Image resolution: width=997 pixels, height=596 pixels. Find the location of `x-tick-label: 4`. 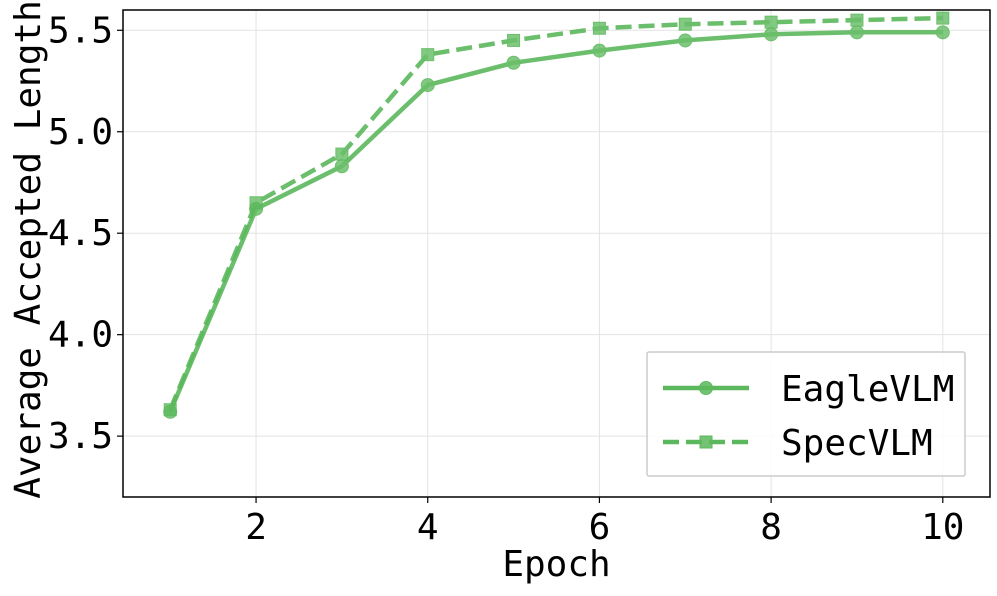

x-tick-label: 4 is located at coordinates (428, 527).